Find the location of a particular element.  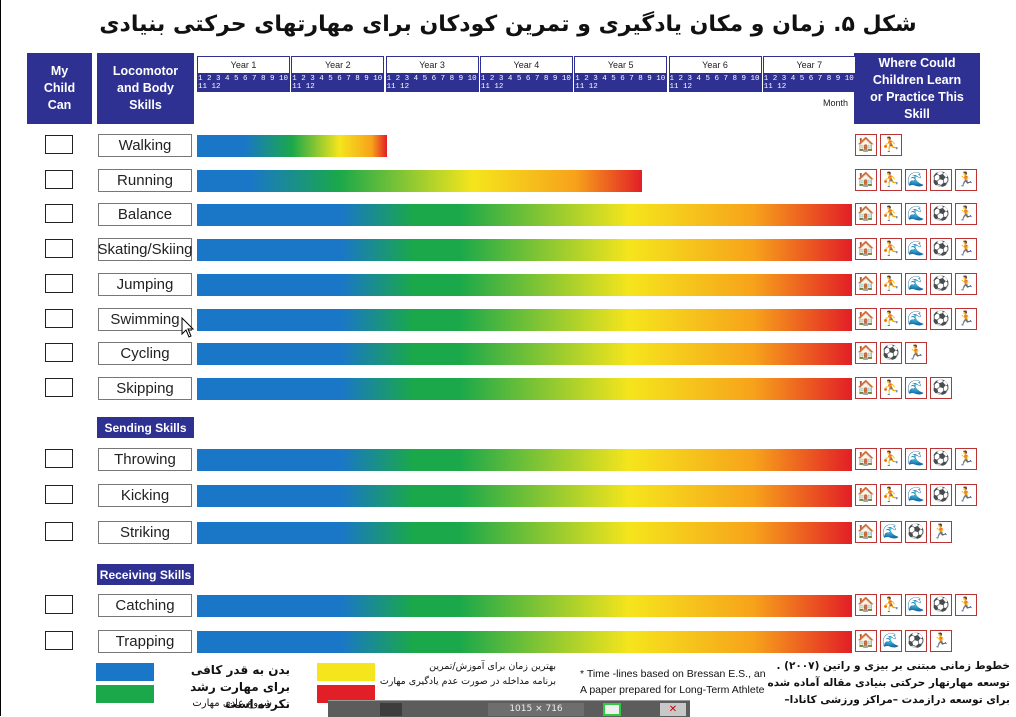

my-child-can-label: My Child Can is located at coordinates (59, 88).